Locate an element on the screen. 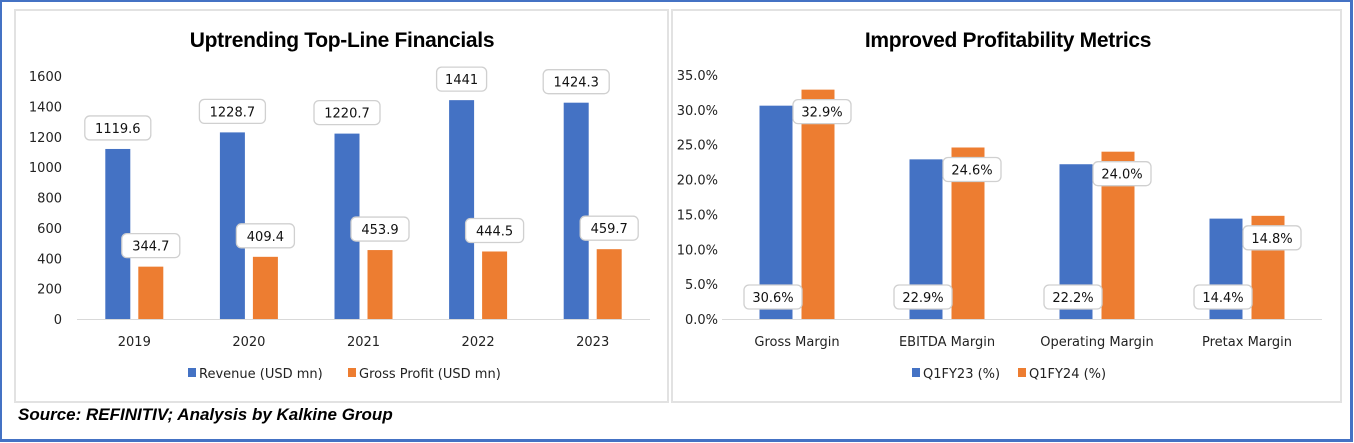 This screenshot has height=443, width=1354. financials-data-label: 1119.6 is located at coordinates (118, 129).